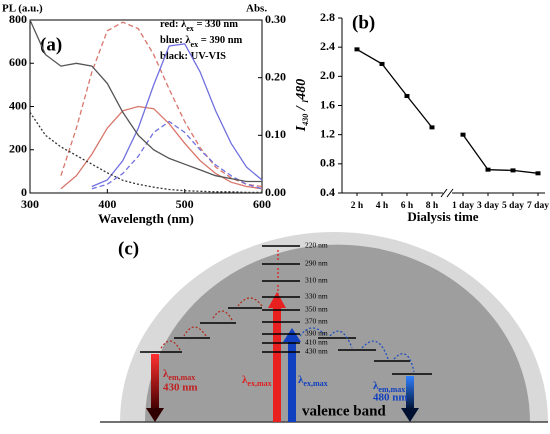 The image size is (550, 434). What do you see at coordinates (216, 24) in the screenshot?
I see `text-part: = 330 nm` at bounding box center [216, 24].